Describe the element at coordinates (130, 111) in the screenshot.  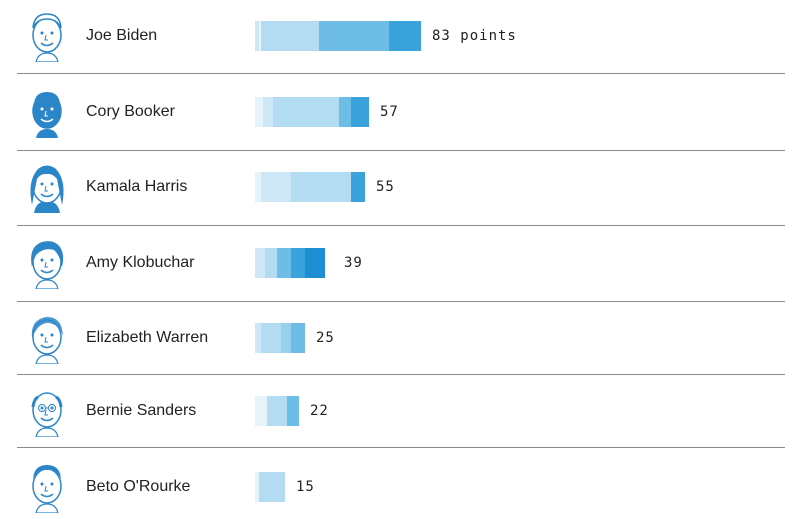
I see `candidate-name: Cory Booker` at that location.